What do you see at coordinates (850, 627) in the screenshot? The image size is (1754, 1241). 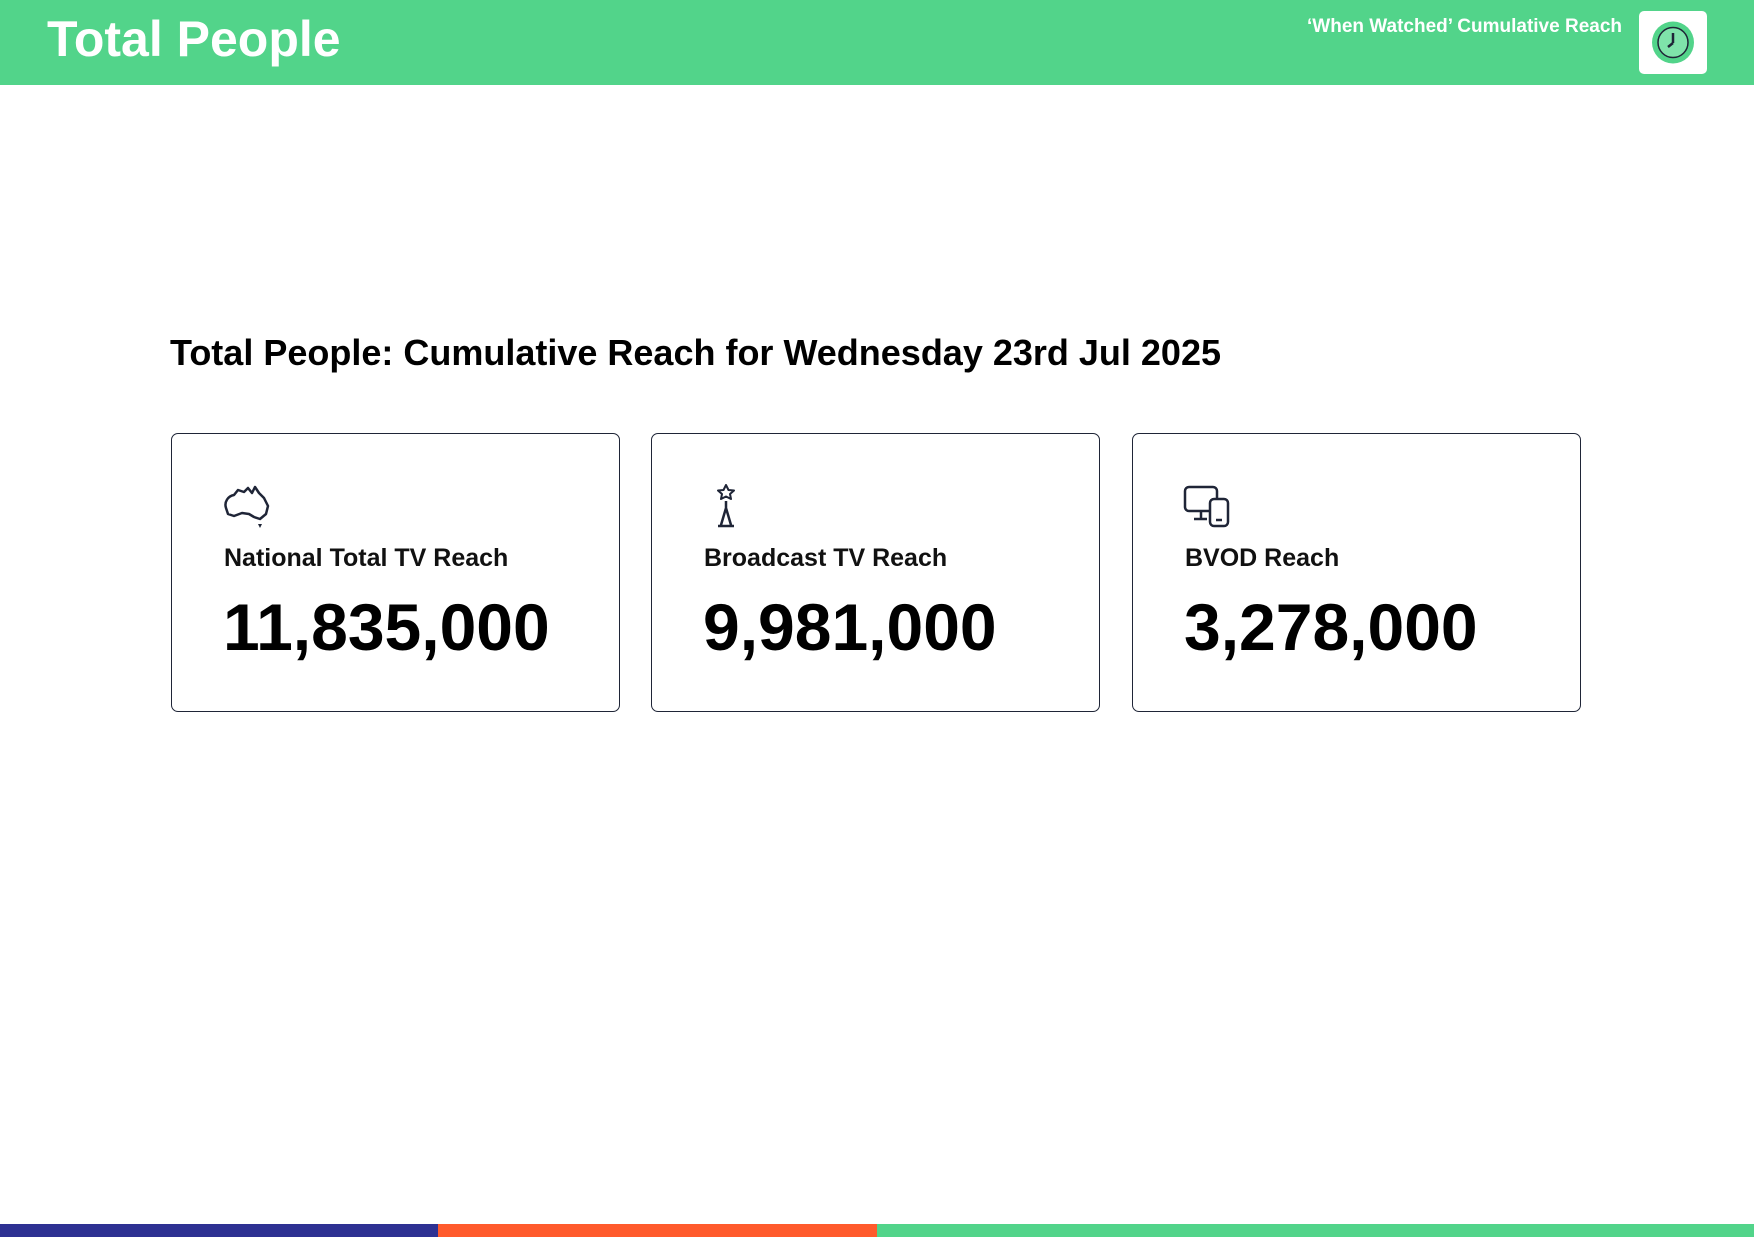 I see `card-value: 9,981,000` at bounding box center [850, 627].